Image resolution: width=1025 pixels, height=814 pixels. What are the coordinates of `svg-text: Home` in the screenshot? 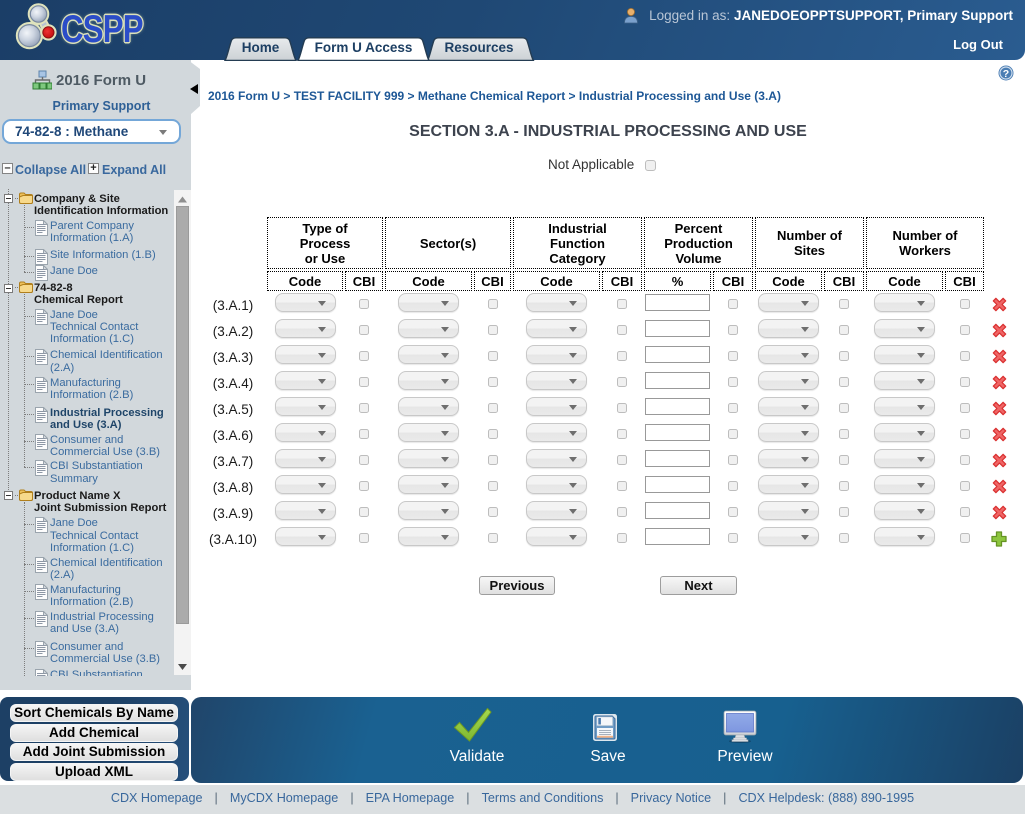 It's located at (261, 46).